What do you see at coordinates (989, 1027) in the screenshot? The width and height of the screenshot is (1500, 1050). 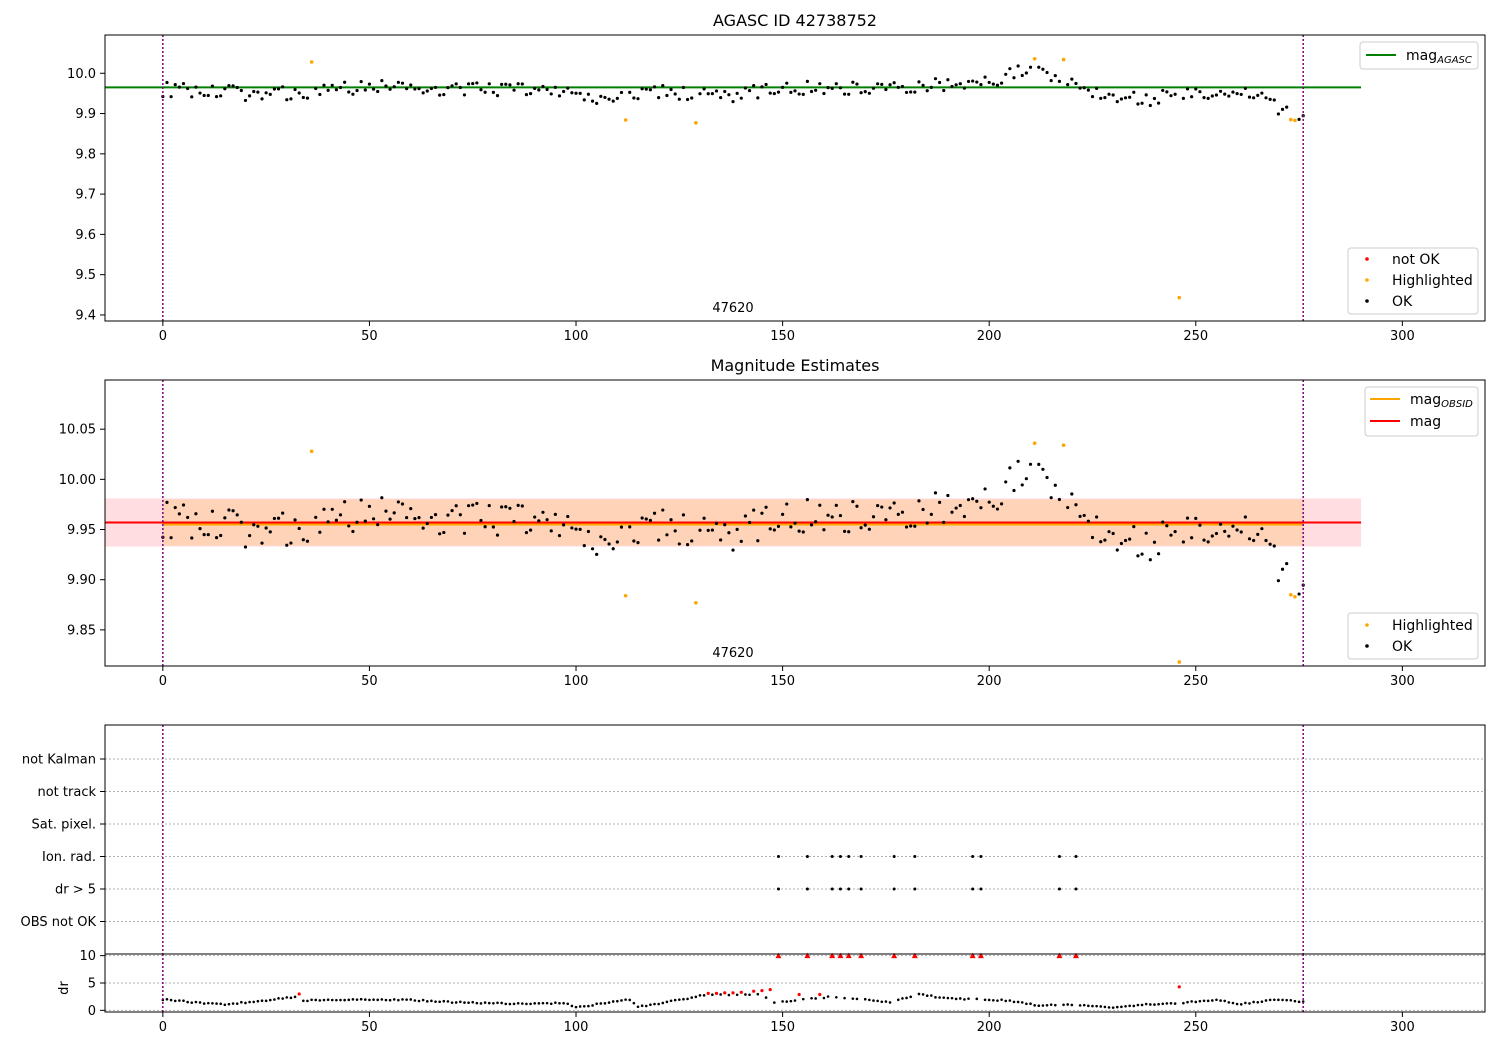 I see `x-tick-label-4-200: 200` at bounding box center [989, 1027].